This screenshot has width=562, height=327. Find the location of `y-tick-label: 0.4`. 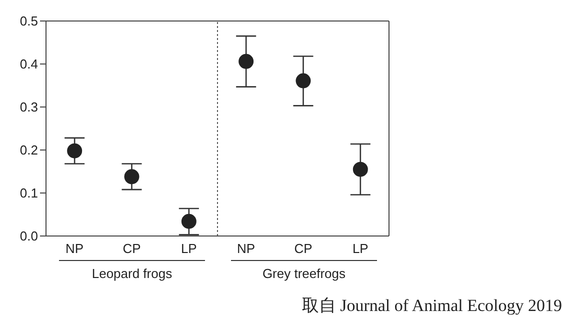

y-tick-label: 0.4 is located at coordinates (29, 64).